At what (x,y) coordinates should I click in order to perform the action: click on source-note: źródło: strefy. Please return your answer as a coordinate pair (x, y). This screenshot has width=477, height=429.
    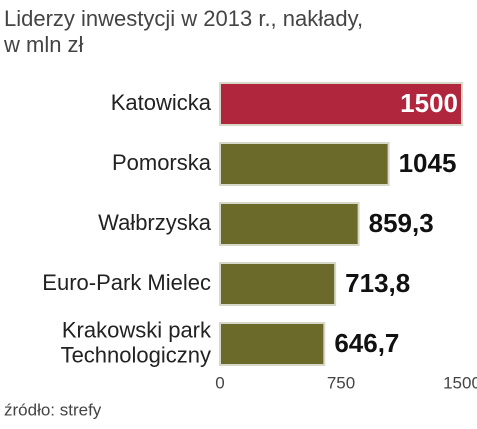
    Looking at the image, I should click on (53, 409).